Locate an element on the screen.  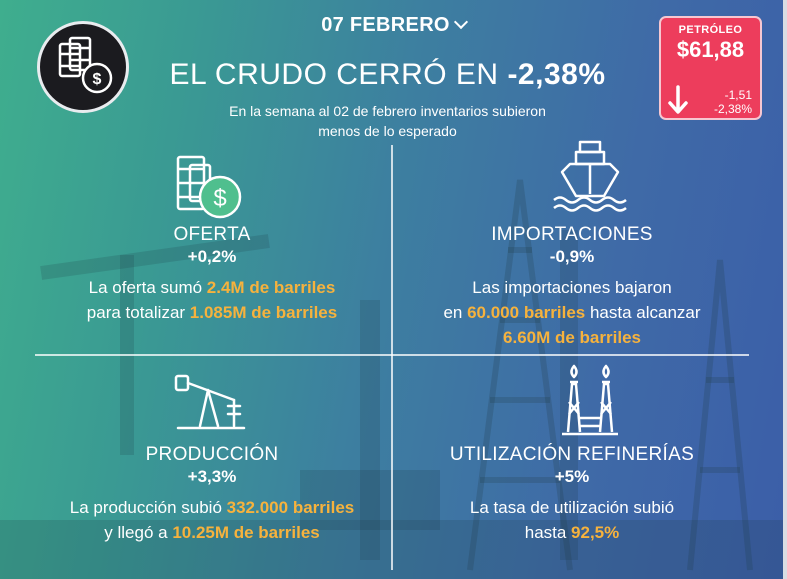
produccion-line2-highlight: 10.25M de barriles is located at coordinates (246, 532).